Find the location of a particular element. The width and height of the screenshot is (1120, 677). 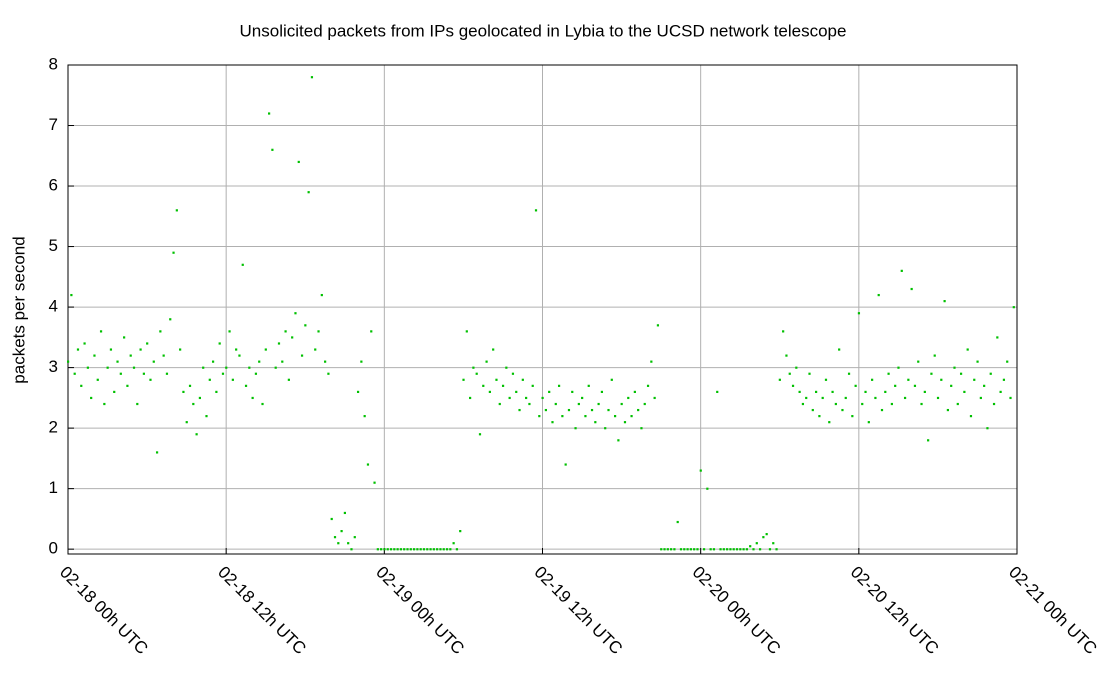

x-tick-label: 02-18 00h UTC is located at coordinates (104, 611).